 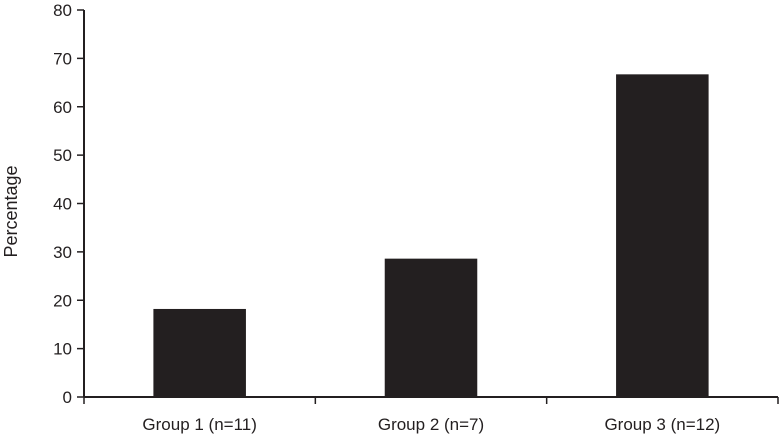 What do you see at coordinates (431, 424) in the screenshot?
I see `x-category-label: Group 2 (n=7)` at bounding box center [431, 424].